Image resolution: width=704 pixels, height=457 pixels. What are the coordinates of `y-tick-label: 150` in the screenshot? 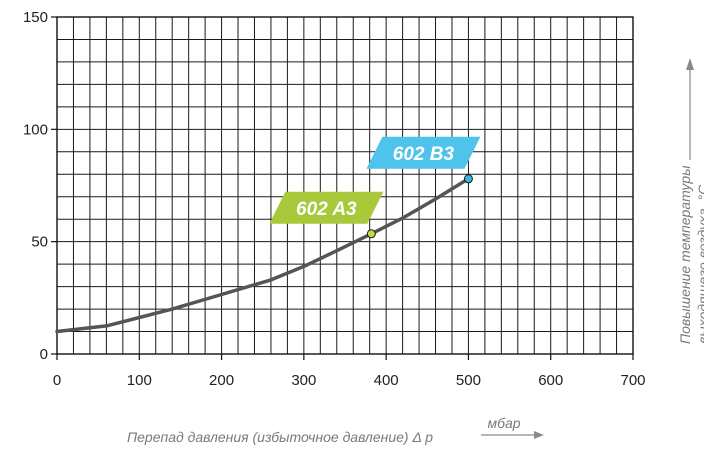 It's located at (35, 17).